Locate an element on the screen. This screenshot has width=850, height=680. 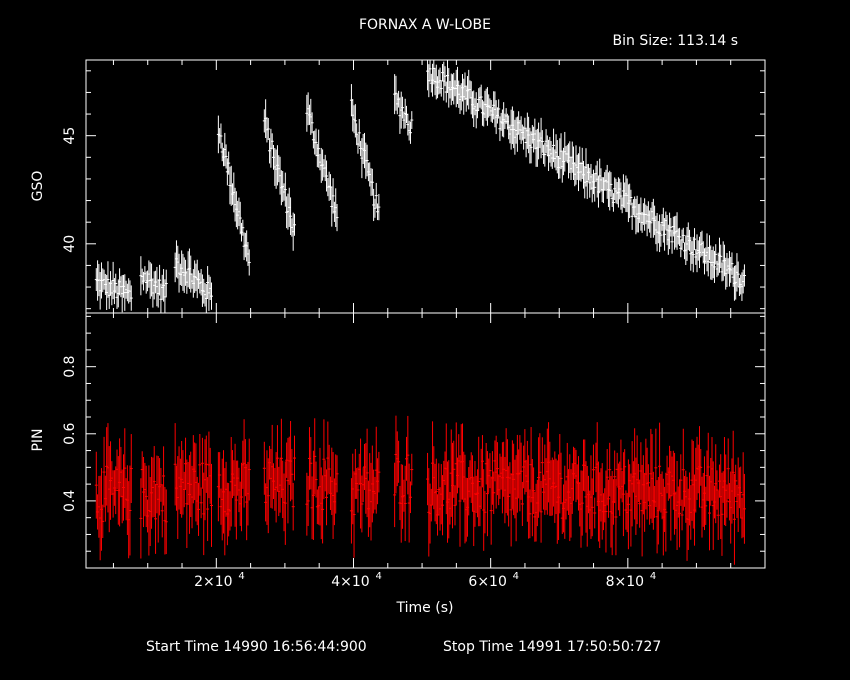
y-tick-label: 0.8 is located at coordinates (70, 367).